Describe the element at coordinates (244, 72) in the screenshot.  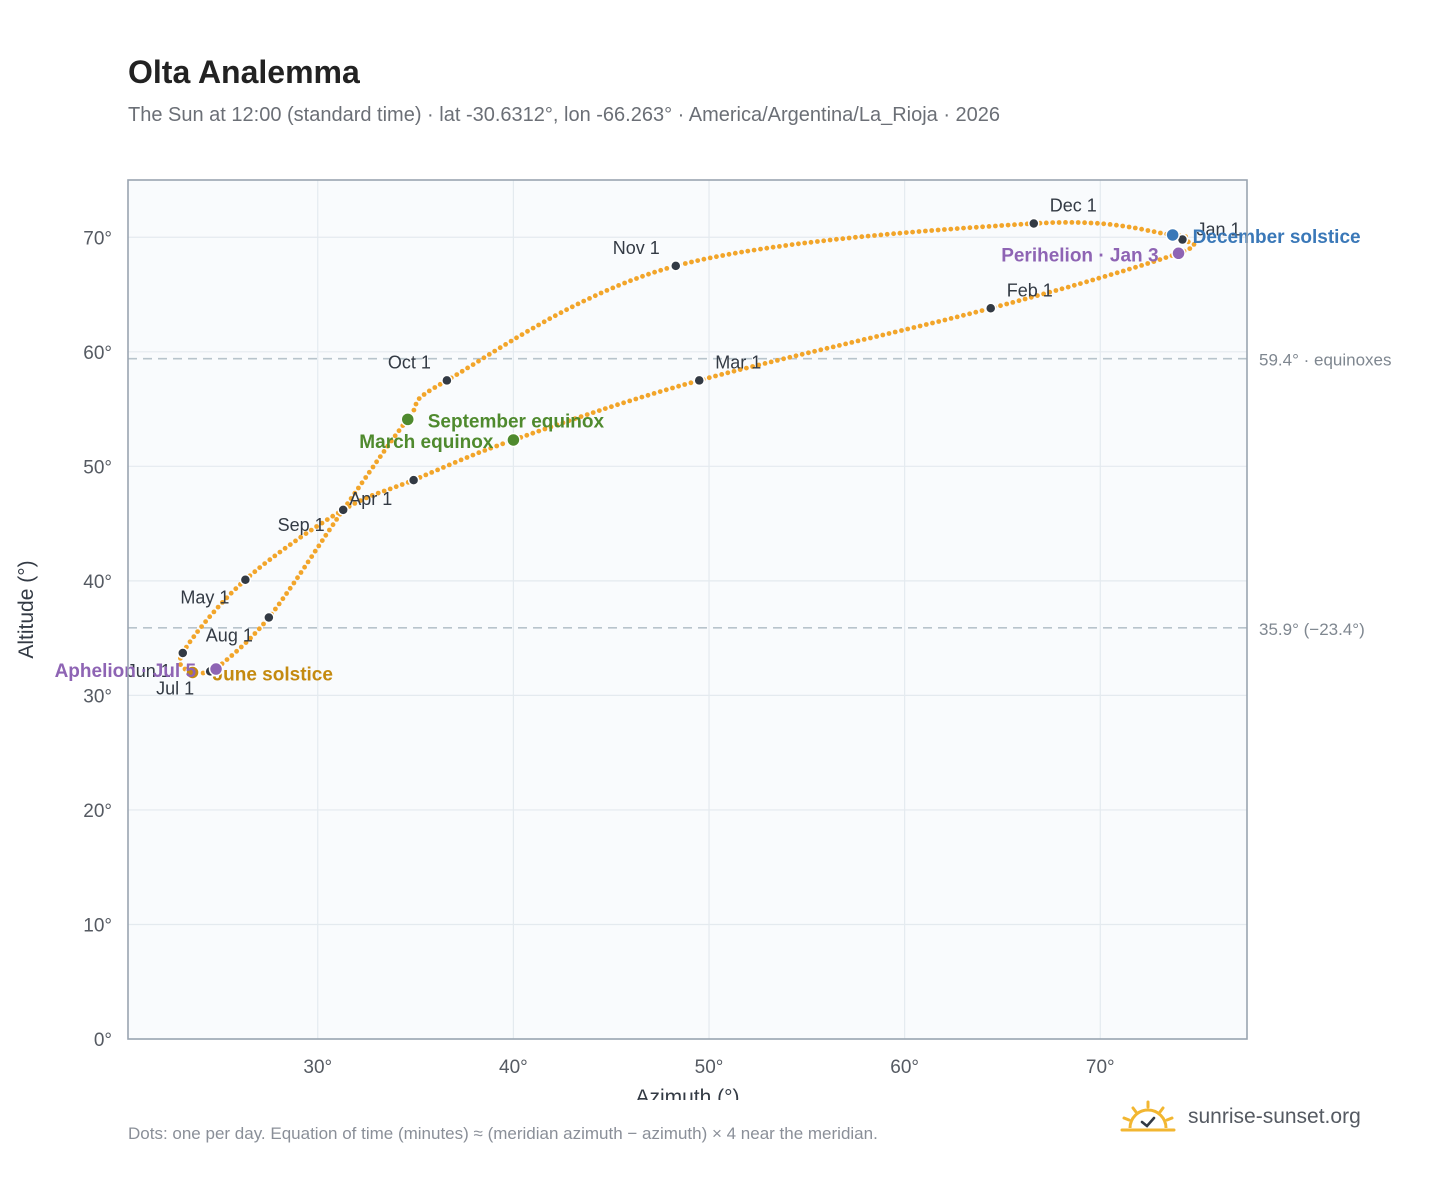
I see `chart-title: Olta Analemma` at that location.